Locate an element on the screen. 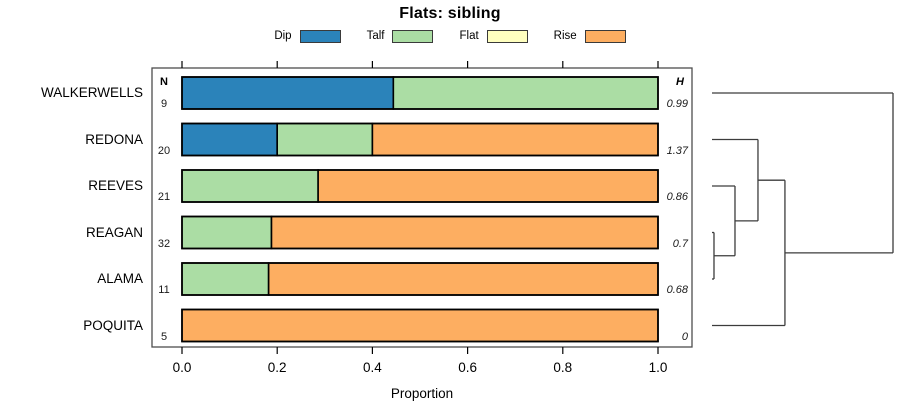  legend-swatch-rise is located at coordinates (605, 36).